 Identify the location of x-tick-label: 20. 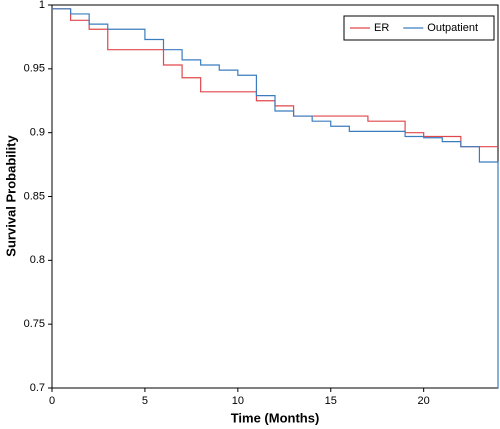
(424, 401).